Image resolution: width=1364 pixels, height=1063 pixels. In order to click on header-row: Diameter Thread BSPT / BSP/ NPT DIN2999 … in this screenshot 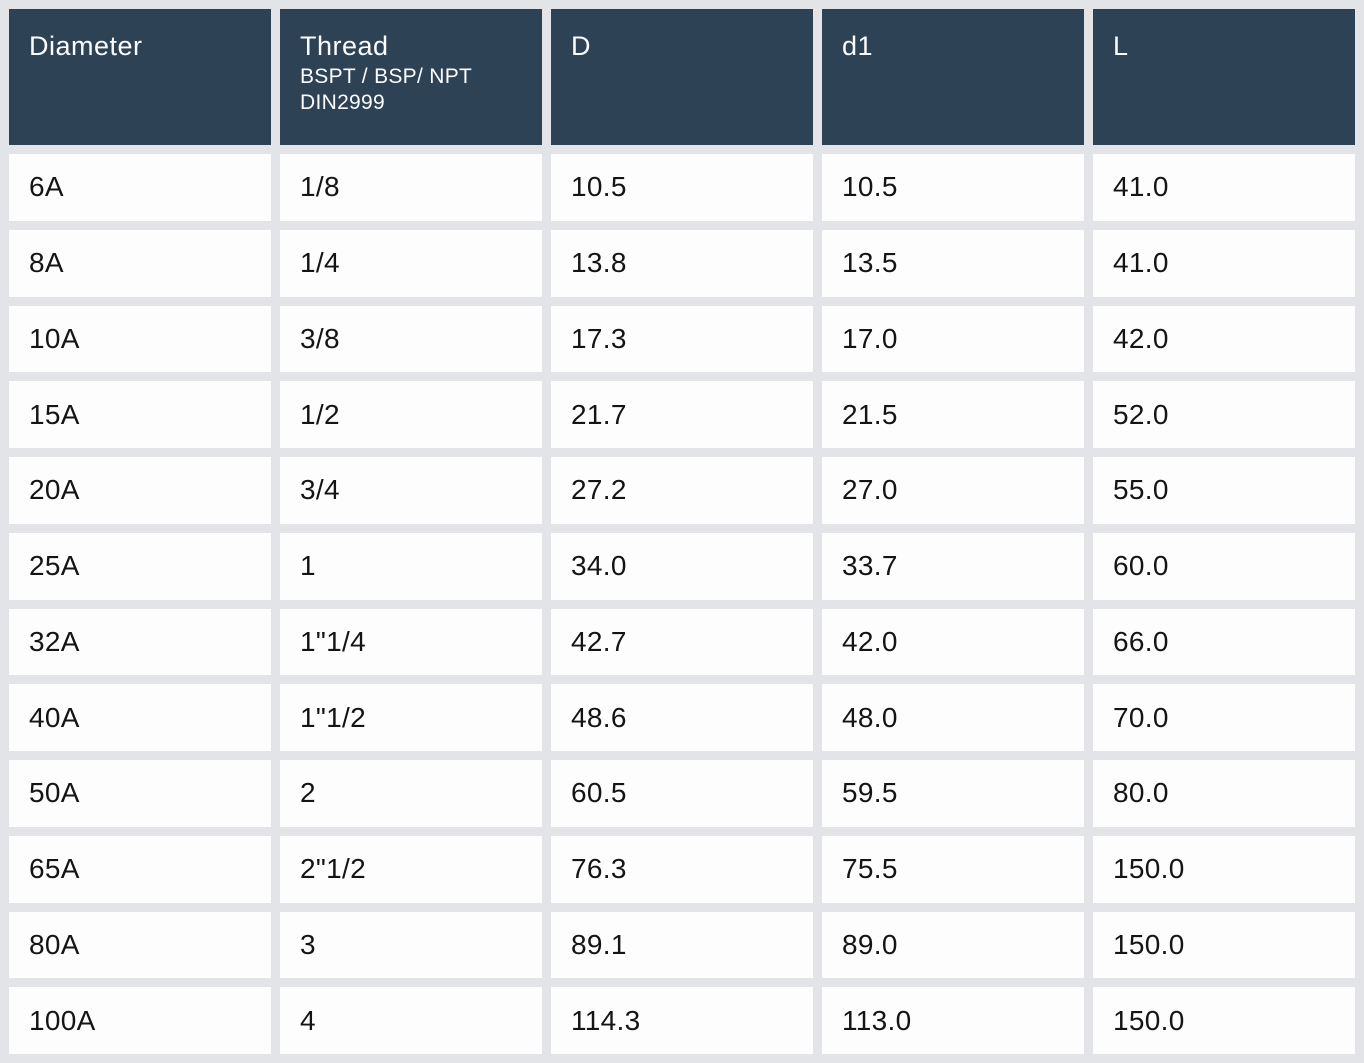, I will do `click(682, 77)`.